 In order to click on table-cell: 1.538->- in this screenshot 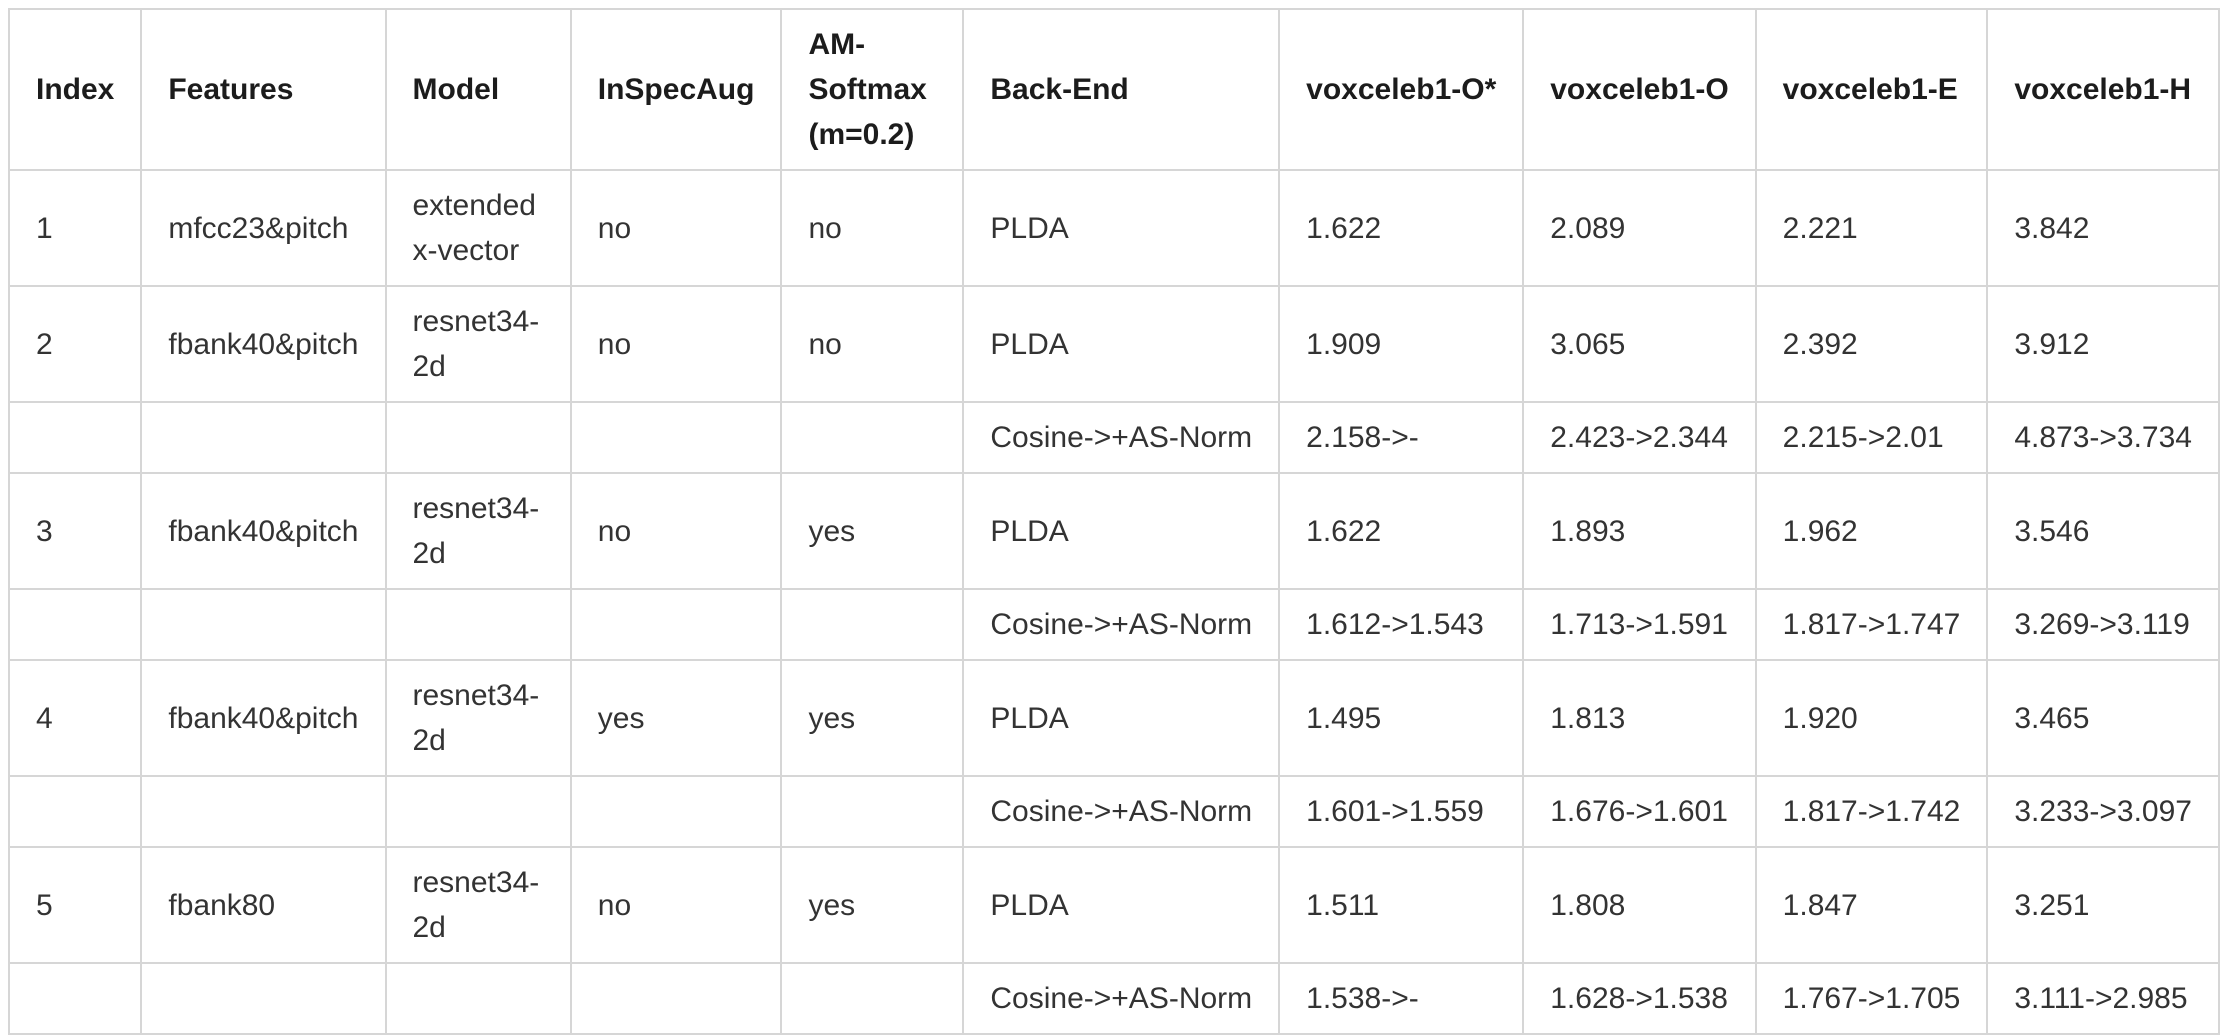, I will do `click(1401, 998)`.